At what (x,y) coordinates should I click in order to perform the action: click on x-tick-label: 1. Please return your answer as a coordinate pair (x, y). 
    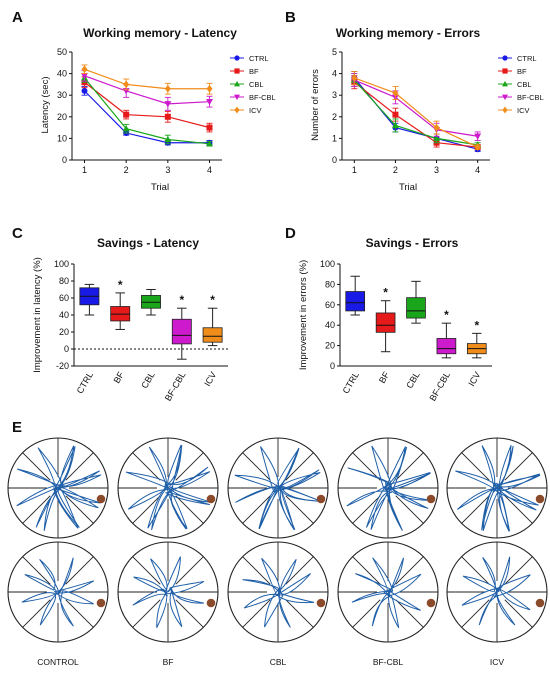
    Looking at the image, I should click on (354, 170).